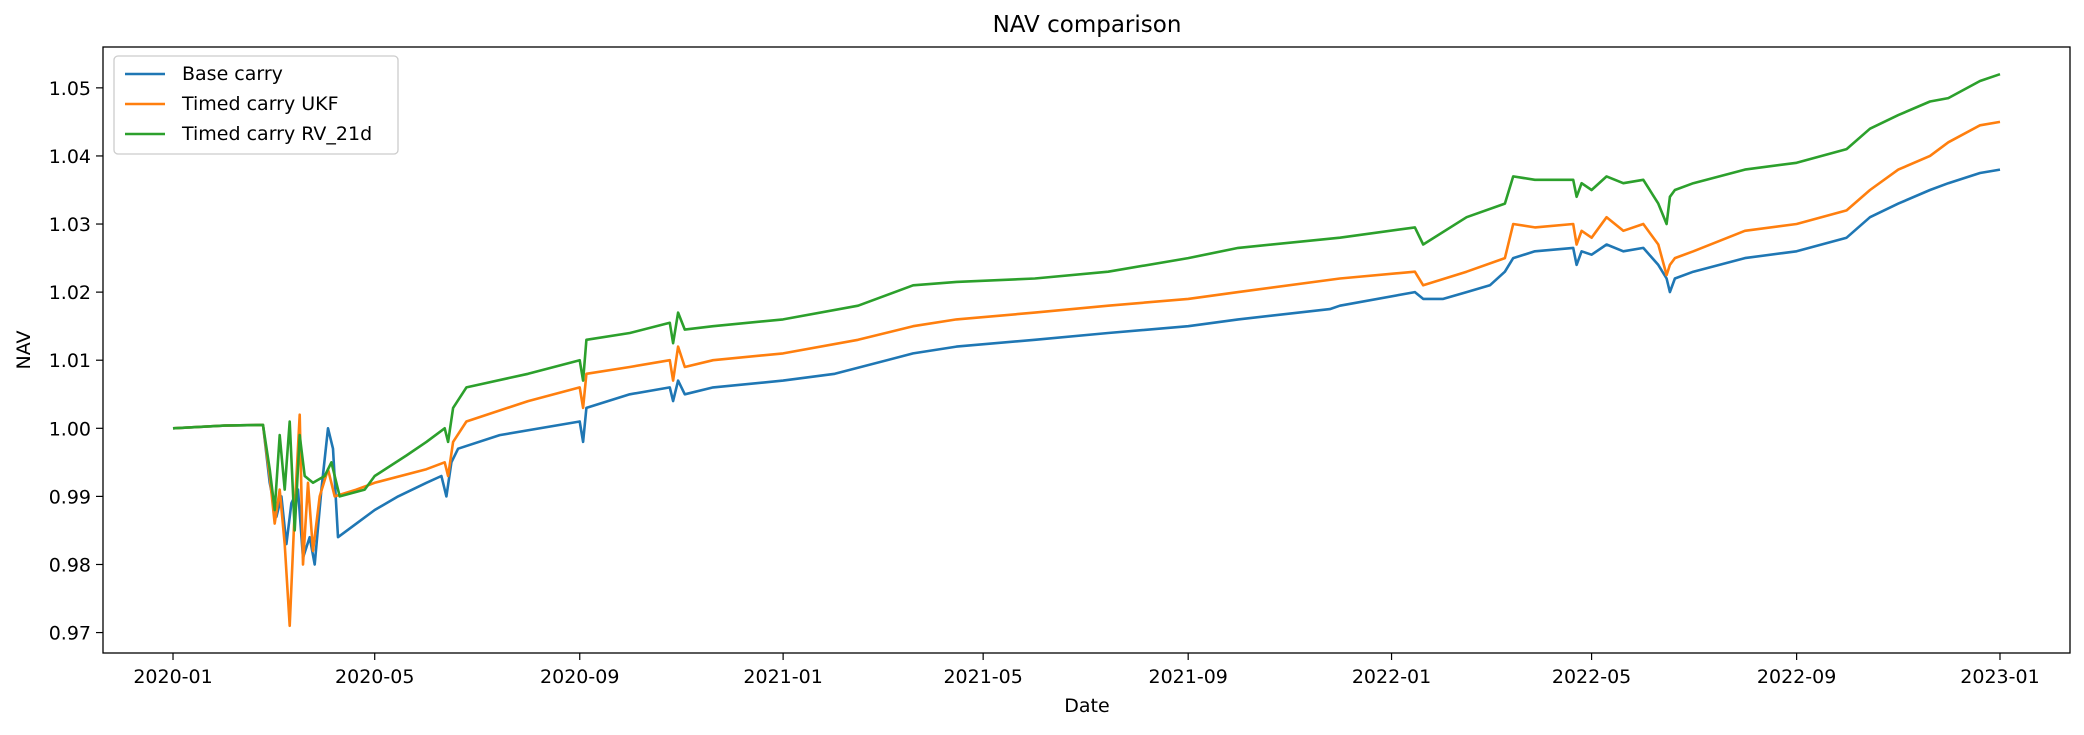  Describe the element at coordinates (172, 677) in the screenshot. I see `x-tick-label: 2020-01` at that location.